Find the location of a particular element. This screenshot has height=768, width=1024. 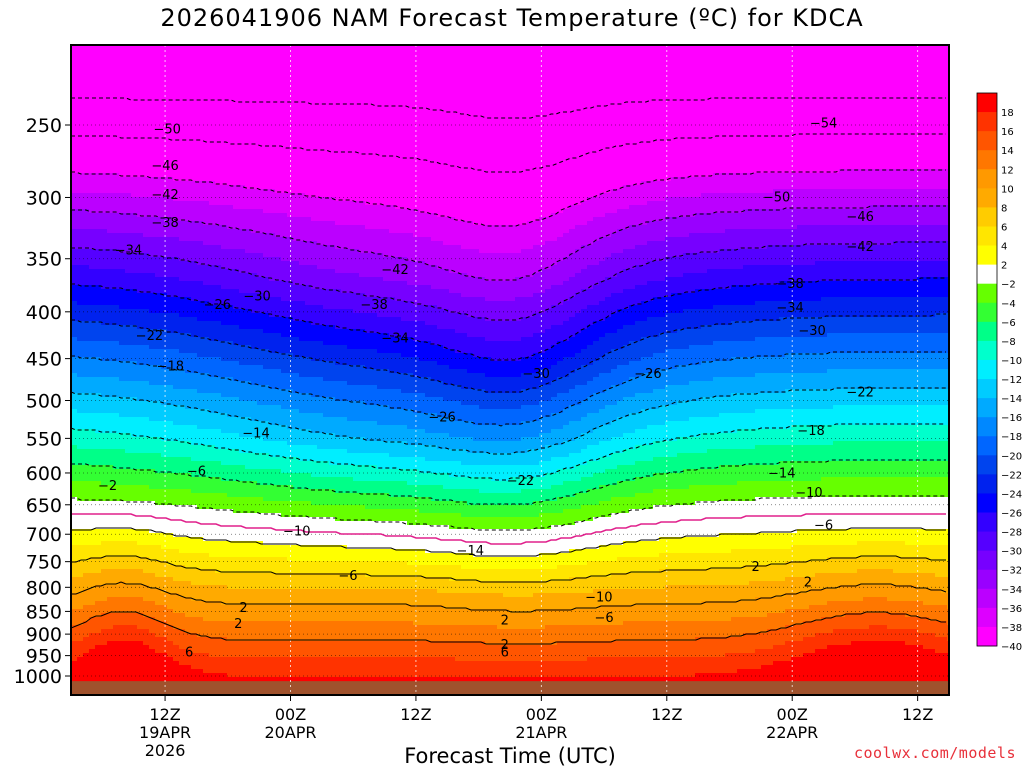

colorbar-swatch is located at coordinates (987, 522).